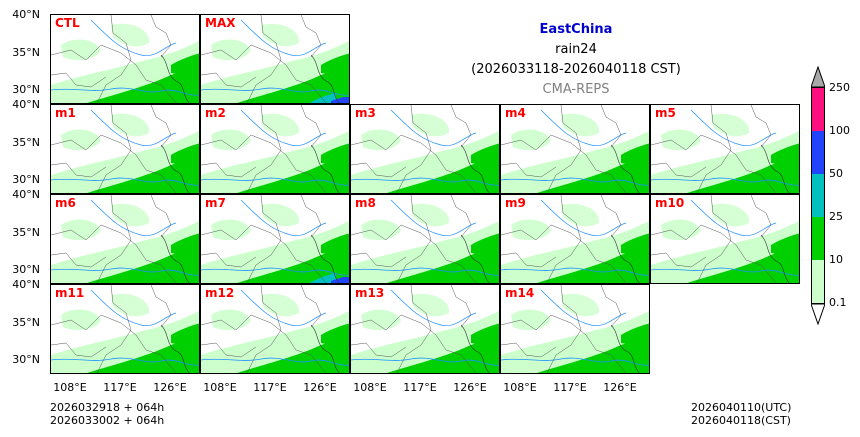 This screenshot has width=860, height=437. Describe the element at coordinates (665, 113) in the screenshot. I see `panel-label: m5` at that location.